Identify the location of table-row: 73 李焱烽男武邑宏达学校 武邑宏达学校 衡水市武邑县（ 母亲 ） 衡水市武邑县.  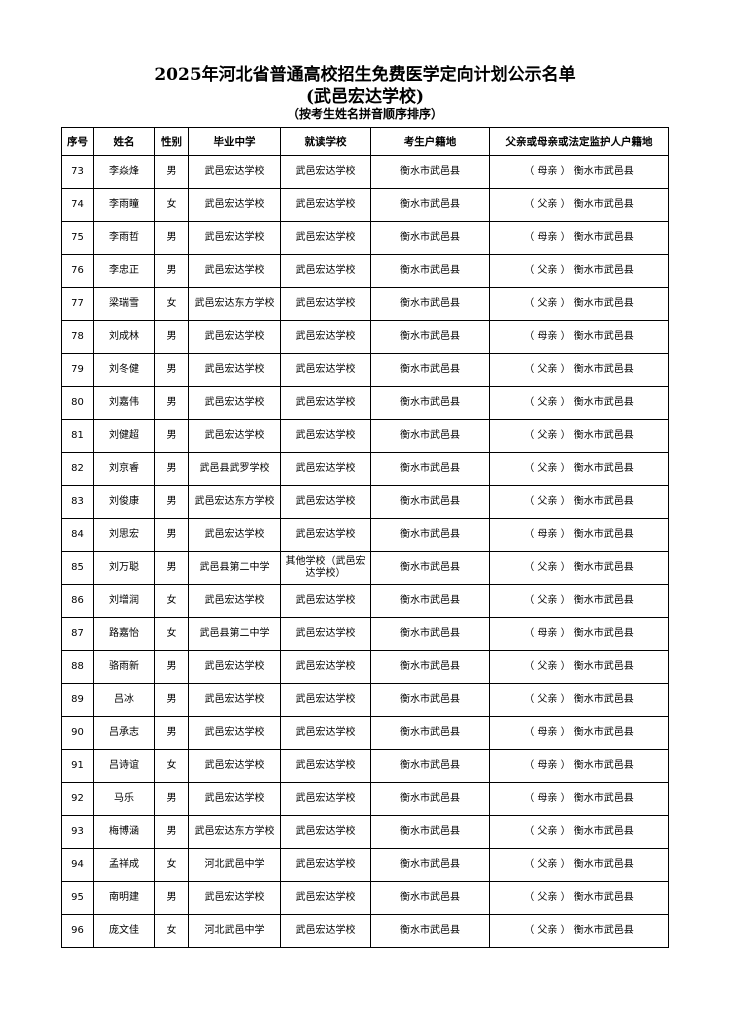
(365, 172).